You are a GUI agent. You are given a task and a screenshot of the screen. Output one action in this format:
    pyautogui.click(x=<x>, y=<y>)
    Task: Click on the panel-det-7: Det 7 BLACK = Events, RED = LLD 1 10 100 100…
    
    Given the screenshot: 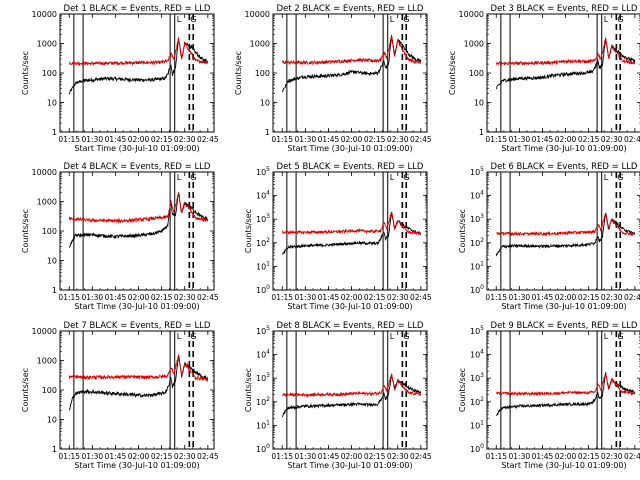 What is the action you would take?
    pyautogui.click(x=120, y=395)
    